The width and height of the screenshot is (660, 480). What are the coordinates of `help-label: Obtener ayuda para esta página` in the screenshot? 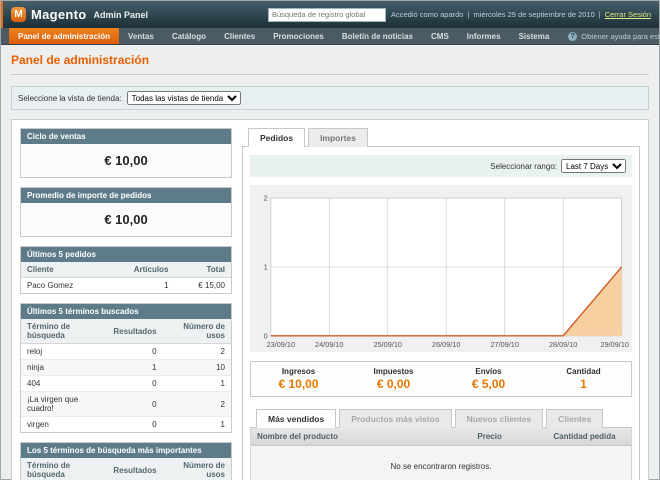 It's located at (620, 36).